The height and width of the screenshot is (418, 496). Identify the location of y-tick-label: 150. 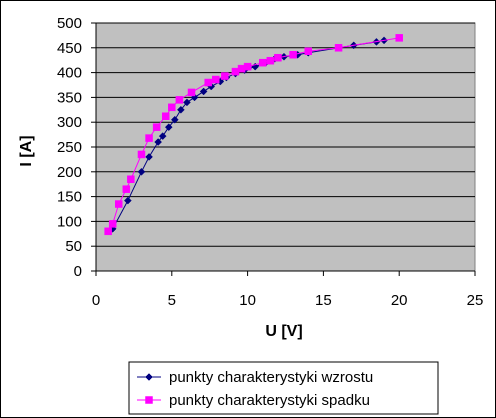
(69, 197).